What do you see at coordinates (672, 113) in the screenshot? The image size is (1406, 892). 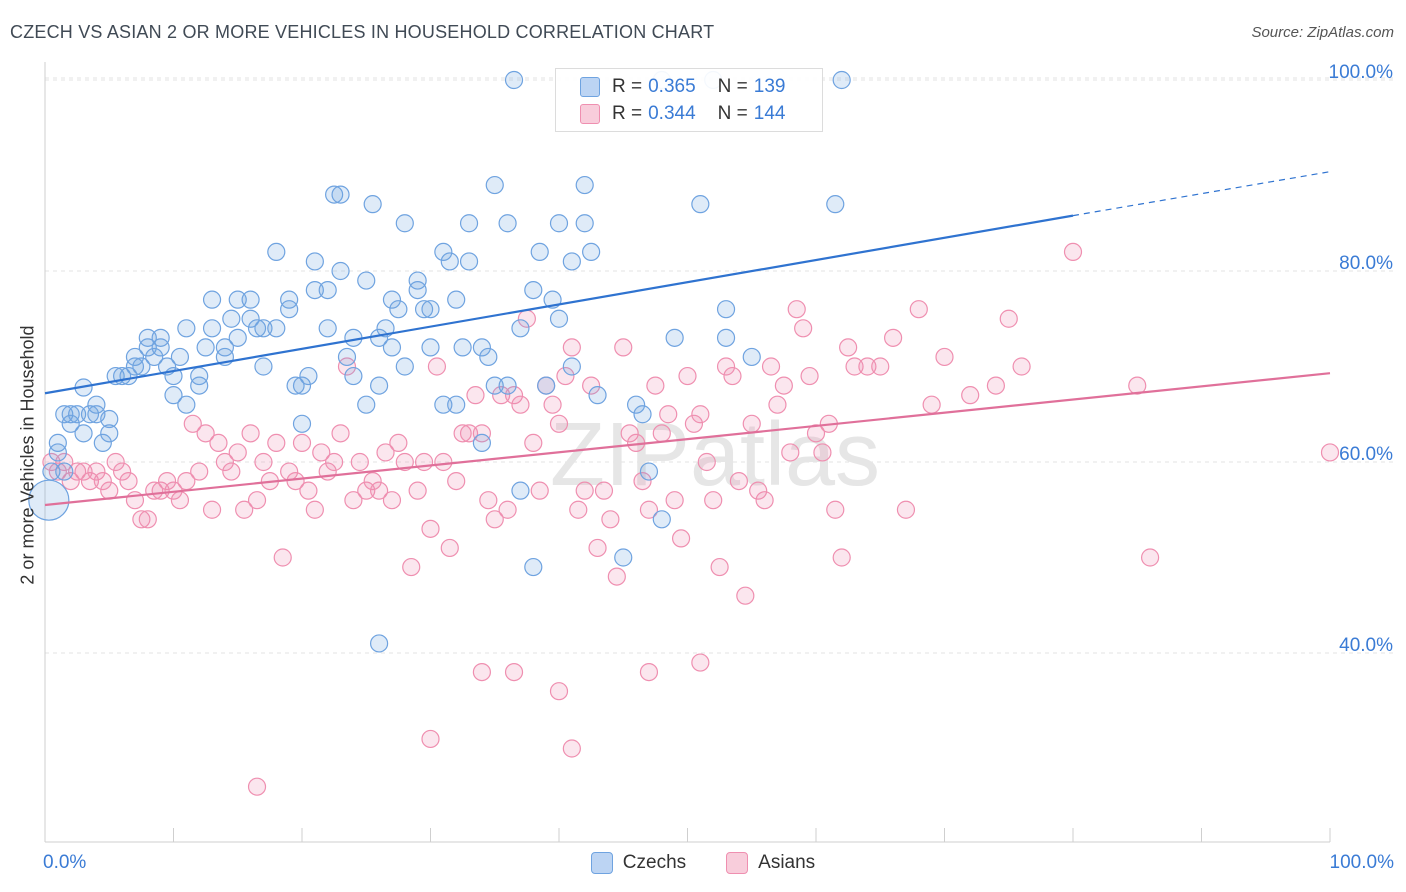 I see `legend-r-value-asians: 0.344` at bounding box center [672, 113].